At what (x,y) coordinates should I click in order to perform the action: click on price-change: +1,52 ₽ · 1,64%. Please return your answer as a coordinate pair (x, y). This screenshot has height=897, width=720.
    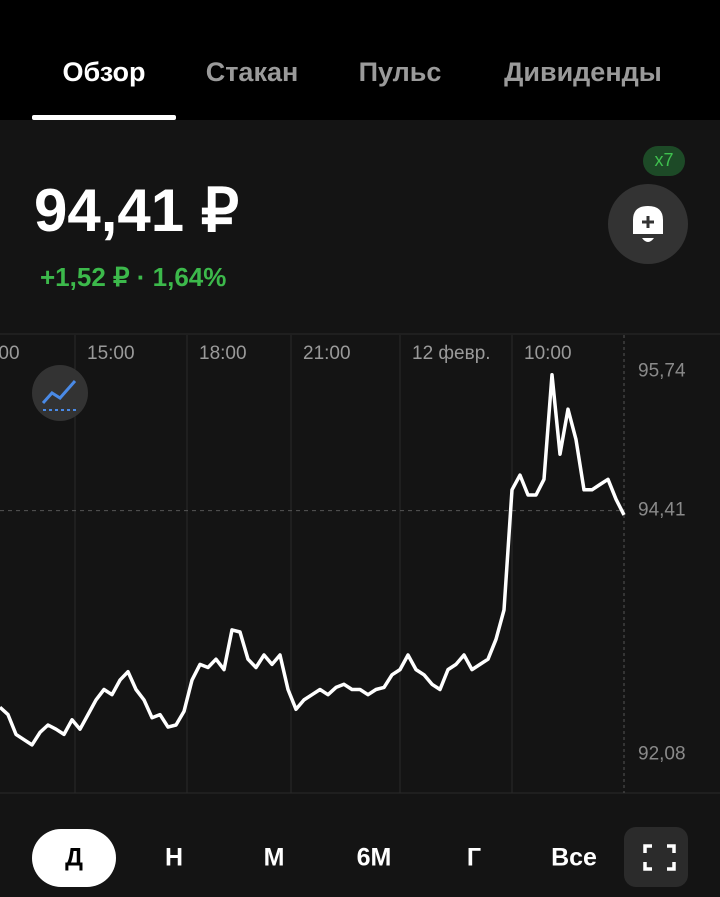
    Looking at the image, I should click on (133, 277).